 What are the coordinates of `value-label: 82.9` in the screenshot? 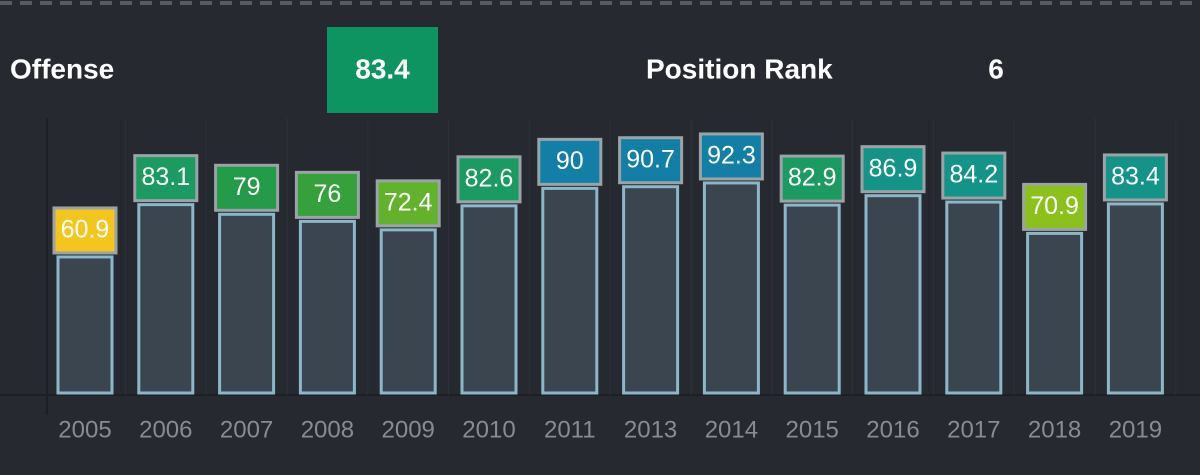 It's located at (812, 178).